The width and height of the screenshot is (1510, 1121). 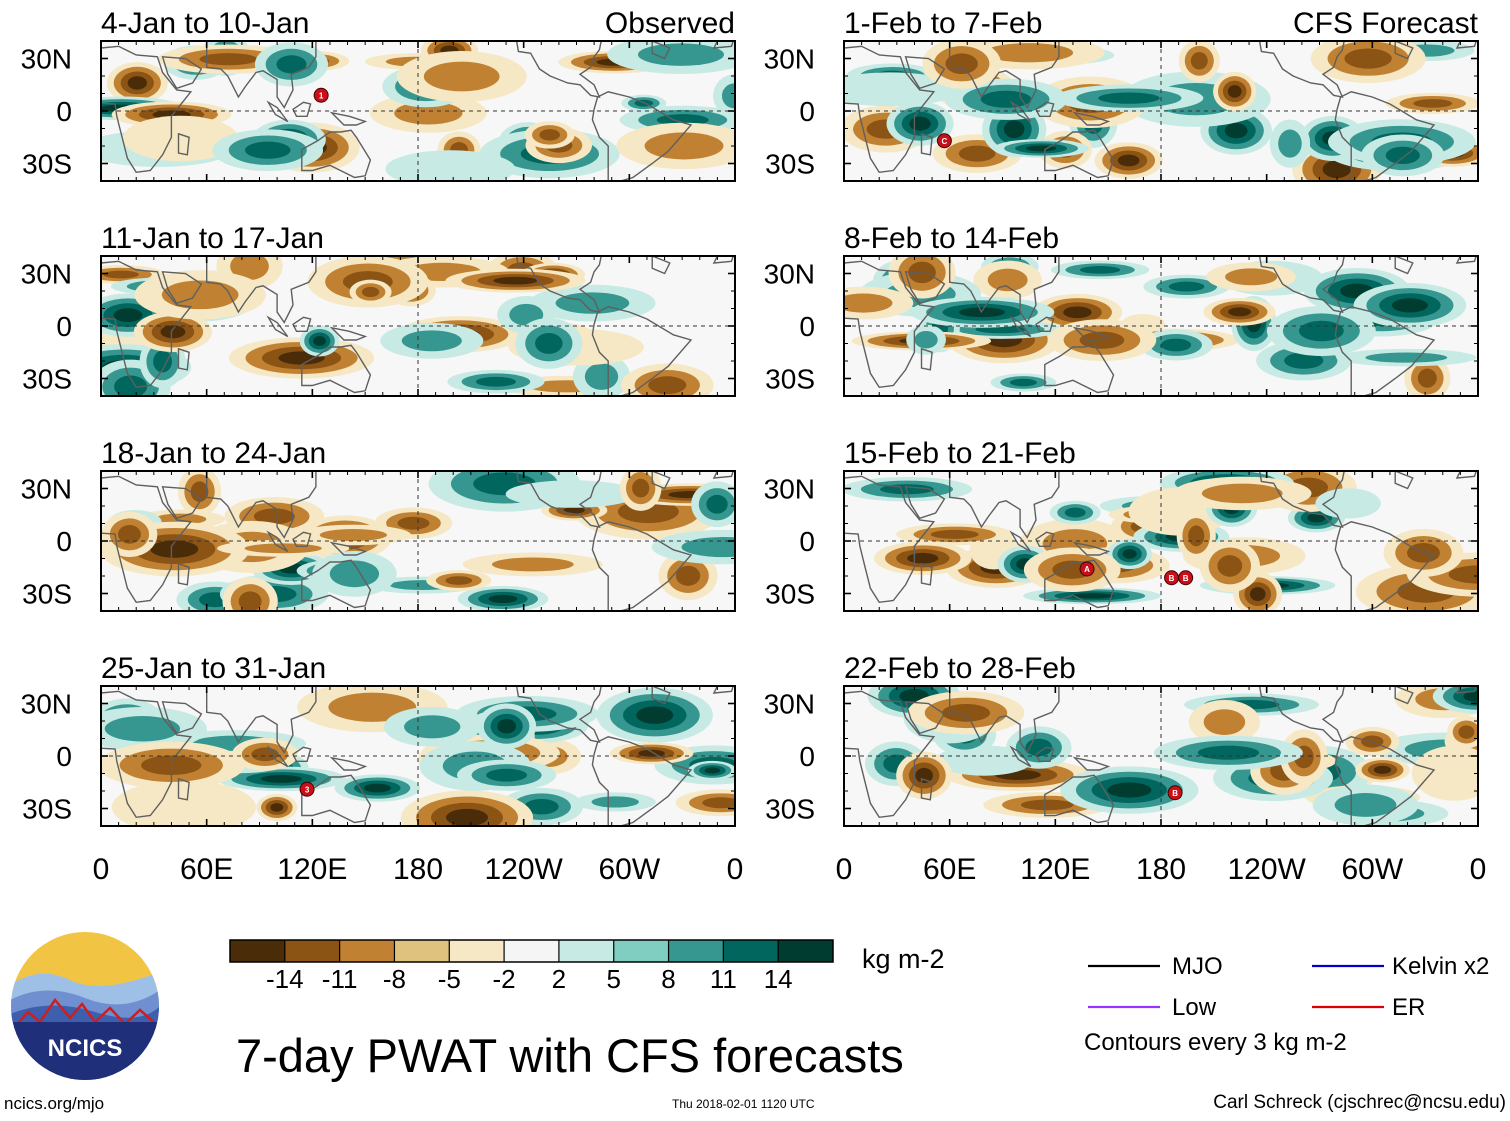 What do you see at coordinates (378, 524) in the screenshot?
I see `map-panel: 18-Jan to 24-Jan 30N 0 30S` at bounding box center [378, 524].